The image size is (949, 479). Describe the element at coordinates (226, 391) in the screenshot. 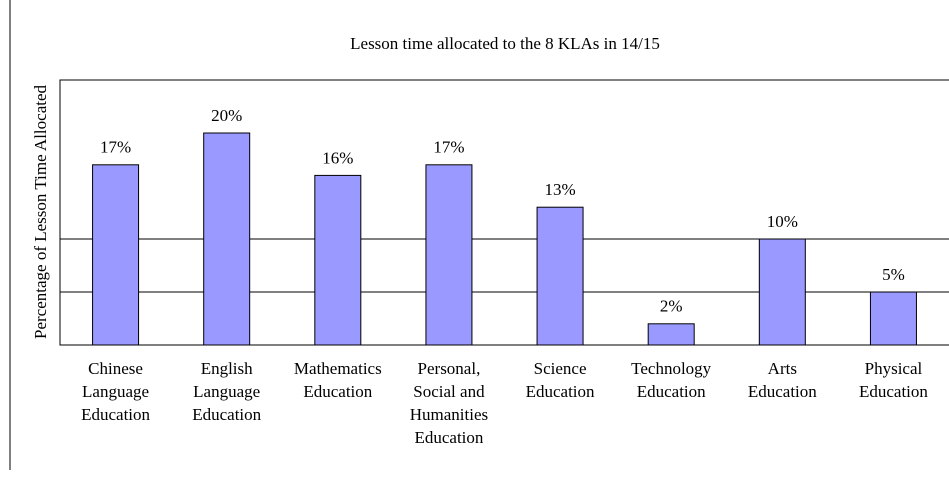

I see `x-tick-label: English Language Education` at that location.